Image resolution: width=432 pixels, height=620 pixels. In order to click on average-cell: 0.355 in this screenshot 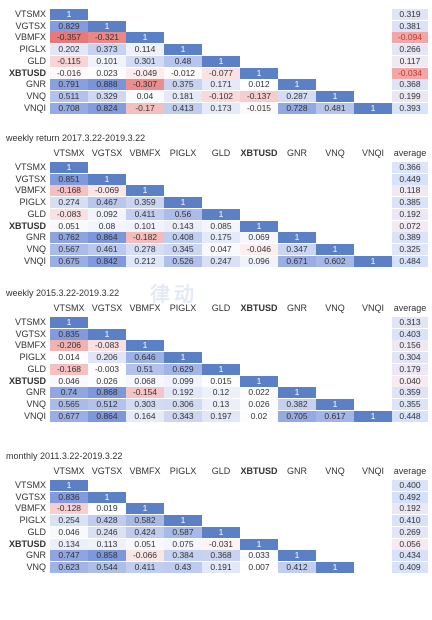, I will do `click(410, 404)`.